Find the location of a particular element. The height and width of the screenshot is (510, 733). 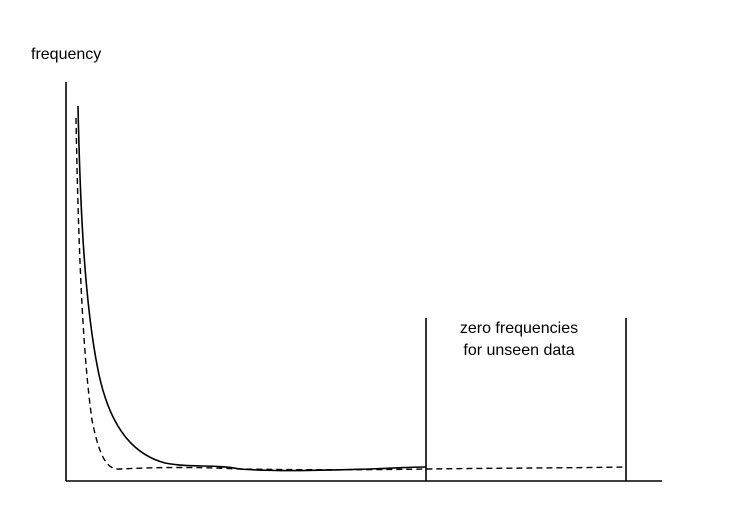

y-axis-label: frequency is located at coordinates (66, 54).